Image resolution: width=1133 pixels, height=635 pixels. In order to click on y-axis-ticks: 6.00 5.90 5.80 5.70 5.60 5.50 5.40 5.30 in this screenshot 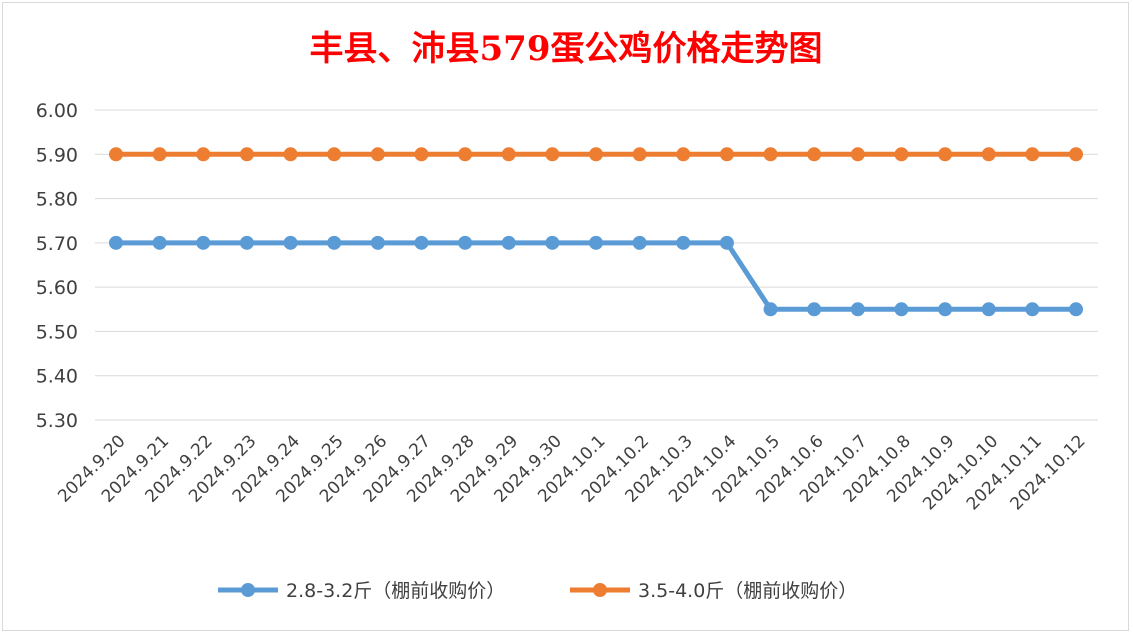, I will do `click(57, 266)`.